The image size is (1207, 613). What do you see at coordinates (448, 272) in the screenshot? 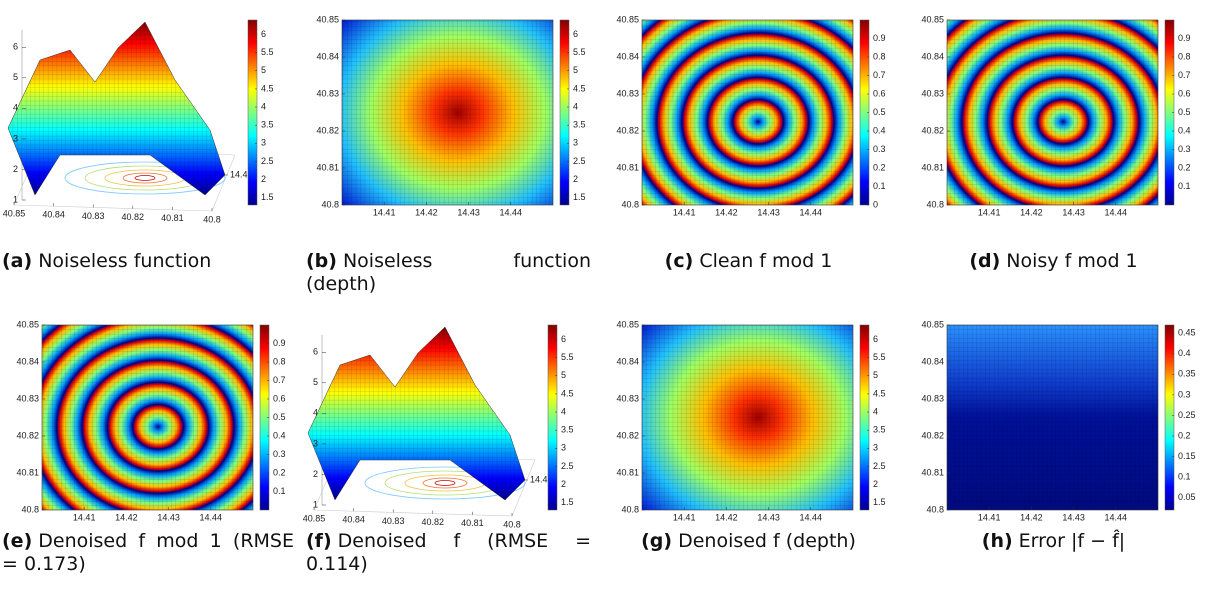
I see `caption-text: Noiseless function (depth)` at bounding box center [448, 272].